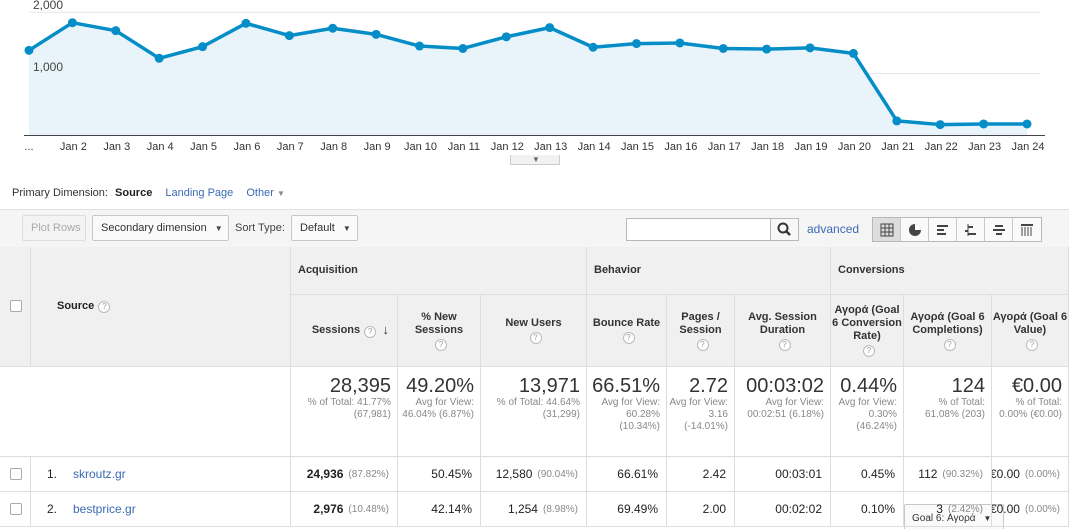 This screenshot has height=529, width=1069. Describe the element at coordinates (161, 307) in the screenshot. I see `source-column-header: Source?` at that location.